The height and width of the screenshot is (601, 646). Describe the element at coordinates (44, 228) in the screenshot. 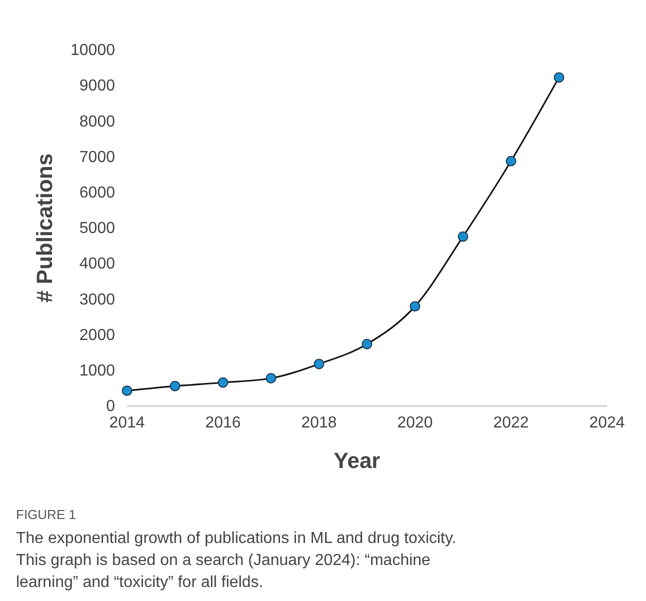

I see `y-axis-title: # Publications` at that location.